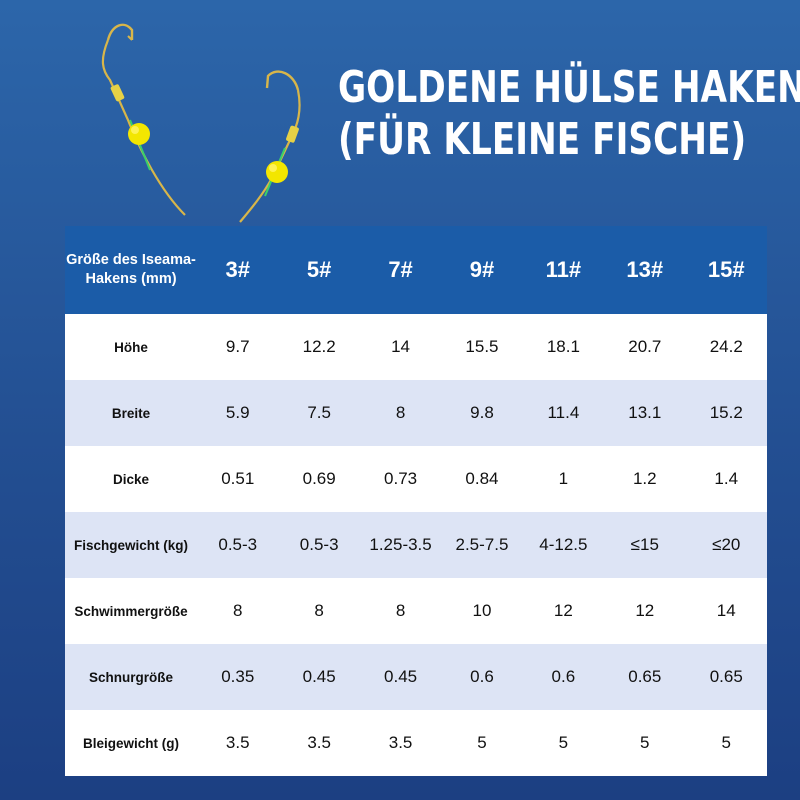 Image resolution: width=800 pixels, height=800 pixels. Describe the element at coordinates (131, 479) in the screenshot. I see `row-label: Dicke` at that location.